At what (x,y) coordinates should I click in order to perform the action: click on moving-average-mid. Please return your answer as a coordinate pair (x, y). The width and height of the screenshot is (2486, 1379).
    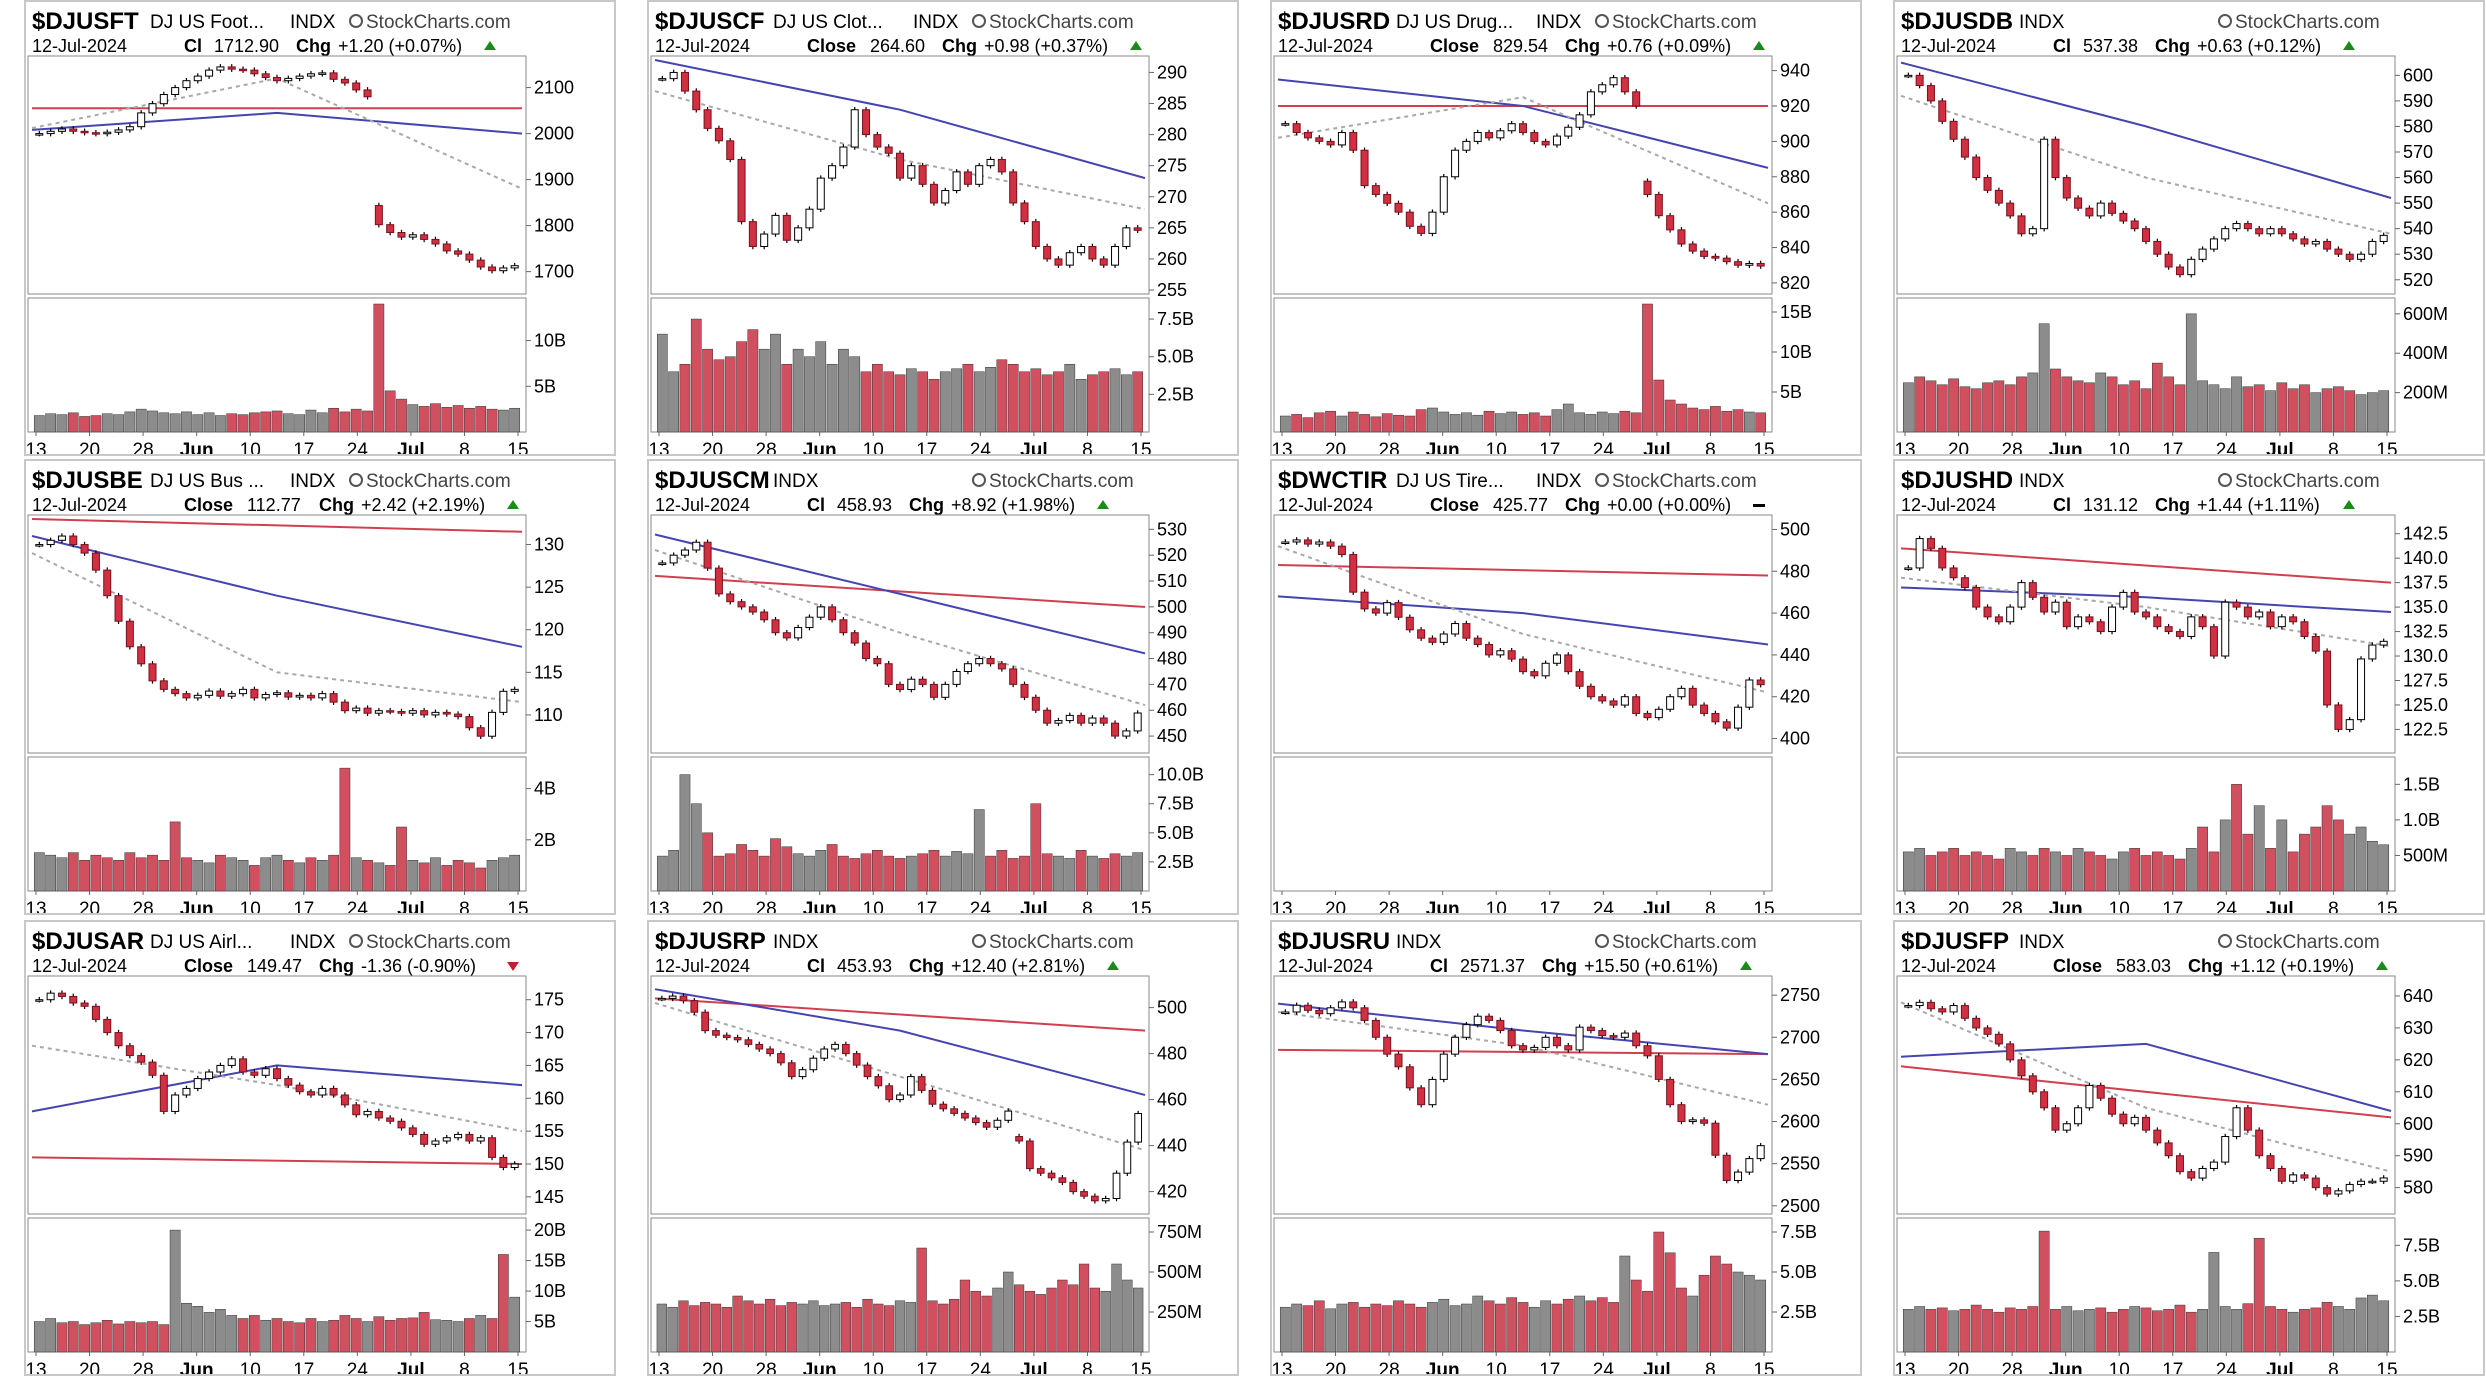
    Looking at the image, I should click on (1523, 123).